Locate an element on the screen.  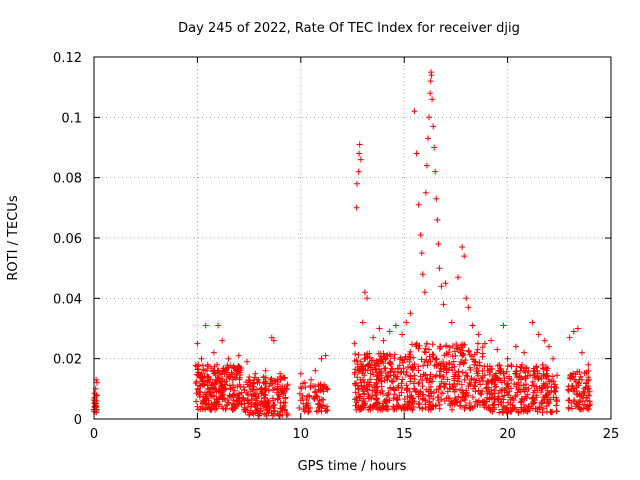
x-tick-label: 25 is located at coordinates (611, 434).